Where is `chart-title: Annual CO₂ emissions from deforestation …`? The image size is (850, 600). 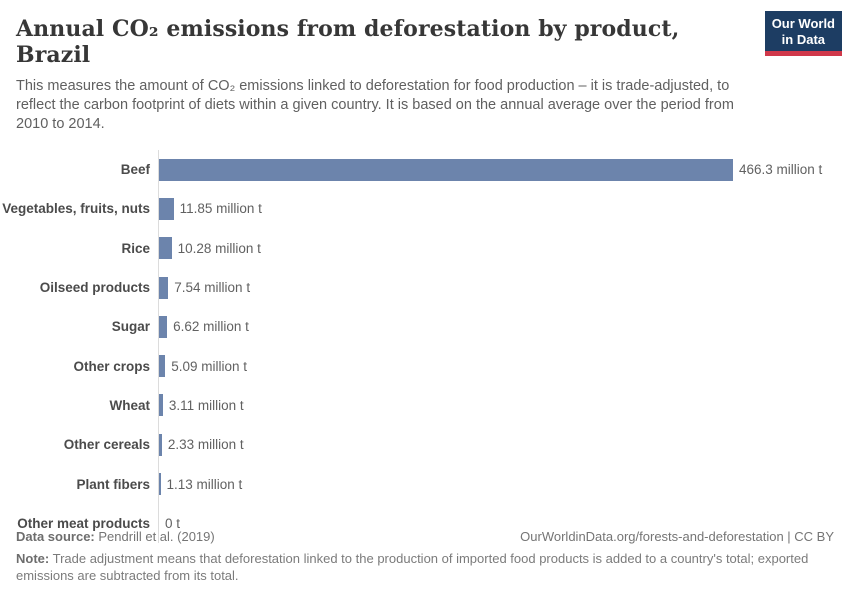 chart-title: Annual CO₂ emissions from deforestation … is located at coordinates (348, 42).